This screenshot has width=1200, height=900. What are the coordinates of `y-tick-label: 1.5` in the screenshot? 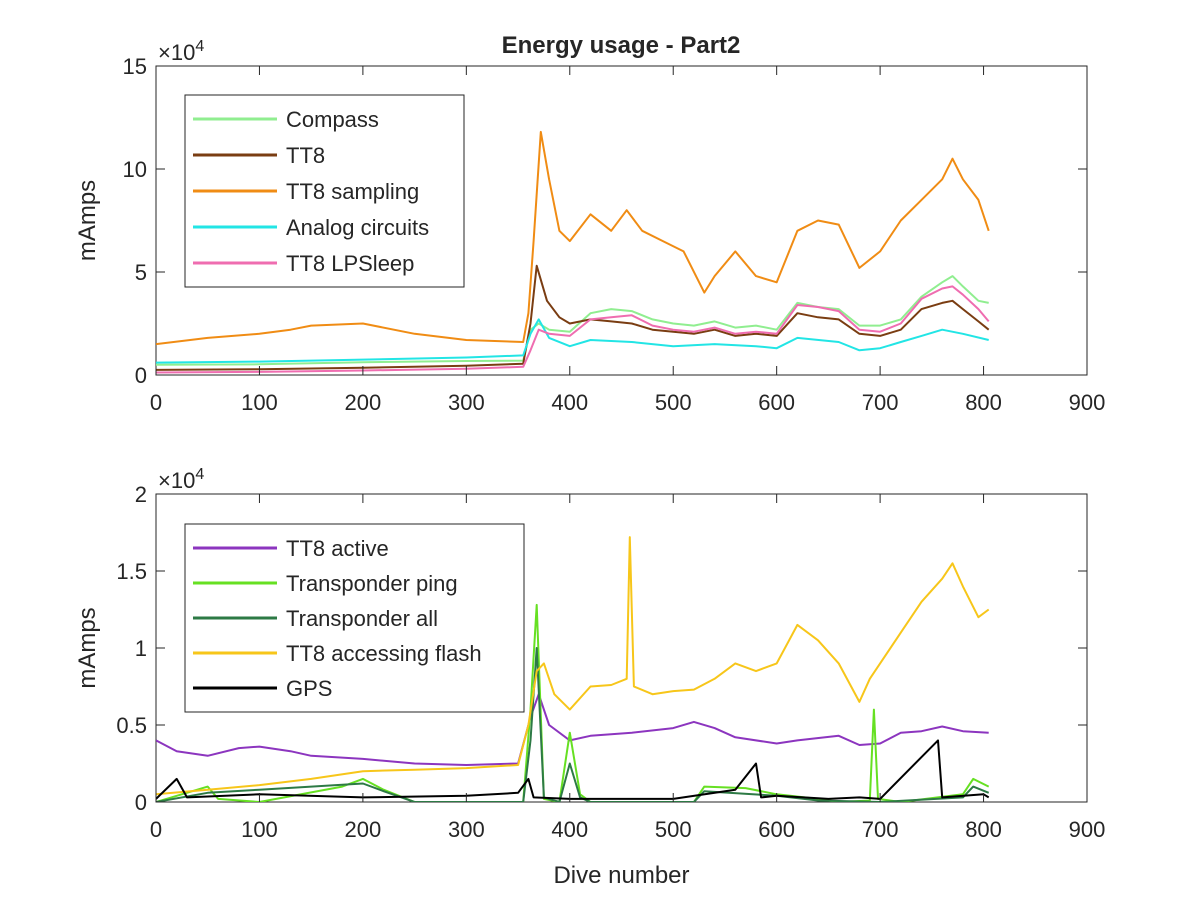 It's located at (131, 571).